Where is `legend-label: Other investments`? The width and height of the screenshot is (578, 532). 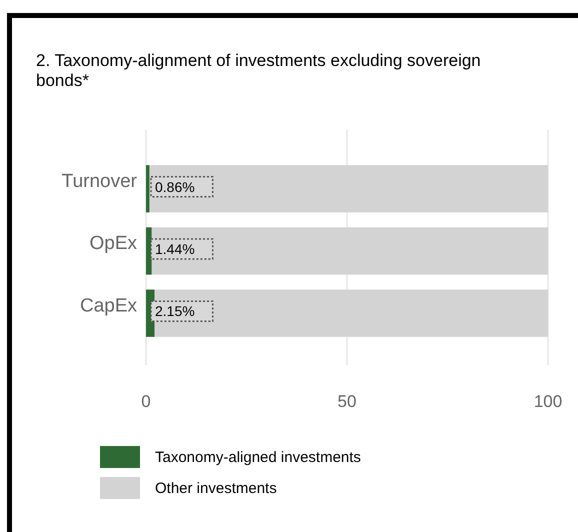 legend-label: Other investments is located at coordinates (216, 488).